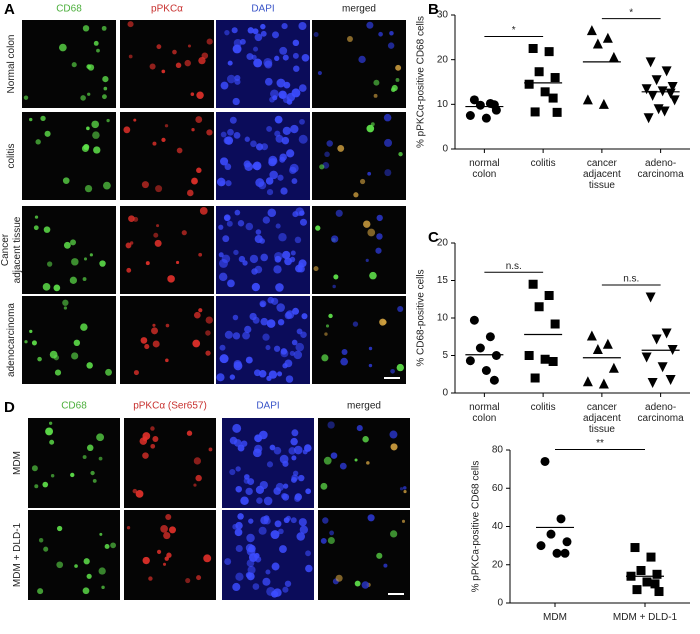 This screenshot has height=634, width=700. What do you see at coordinates (476, 527) in the screenshot?
I see `y-axis-label: % pPKCa-positive CD68 cells` at bounding box center [476, 527].